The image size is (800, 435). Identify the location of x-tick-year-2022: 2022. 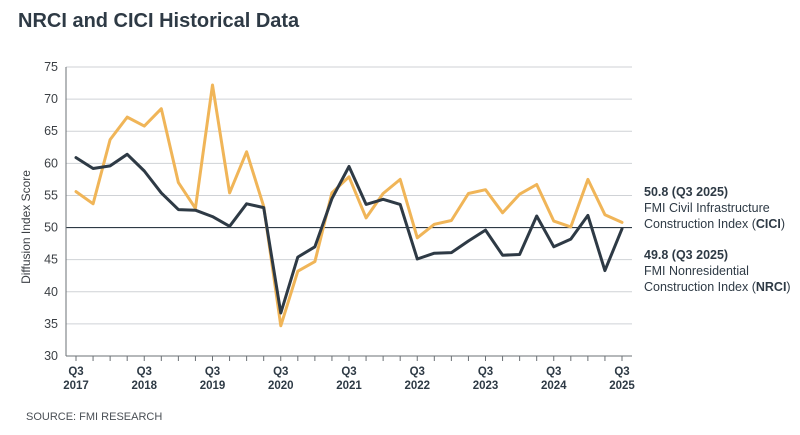
(417, 386).